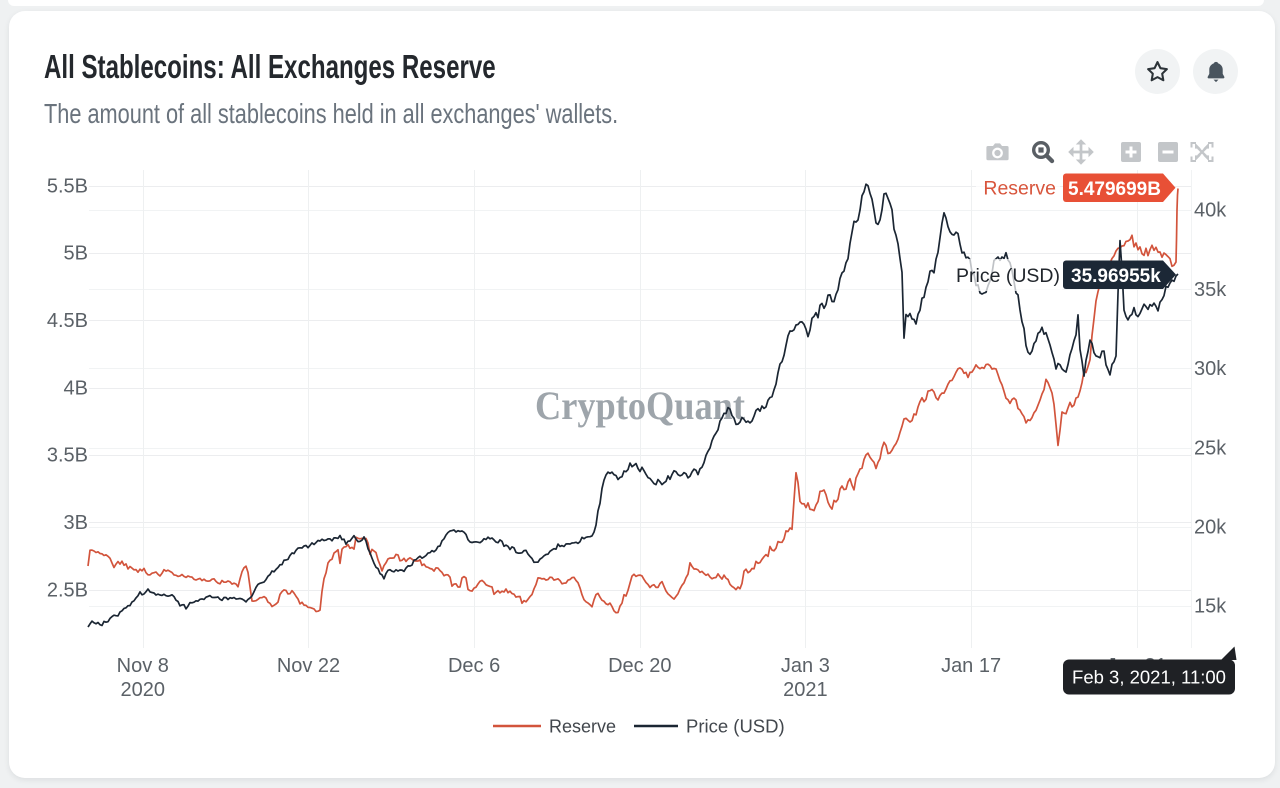 The width and height of the screenshot is (1280, 788). I want to click on svg-text: 5.479699B, so click(1114, 189).